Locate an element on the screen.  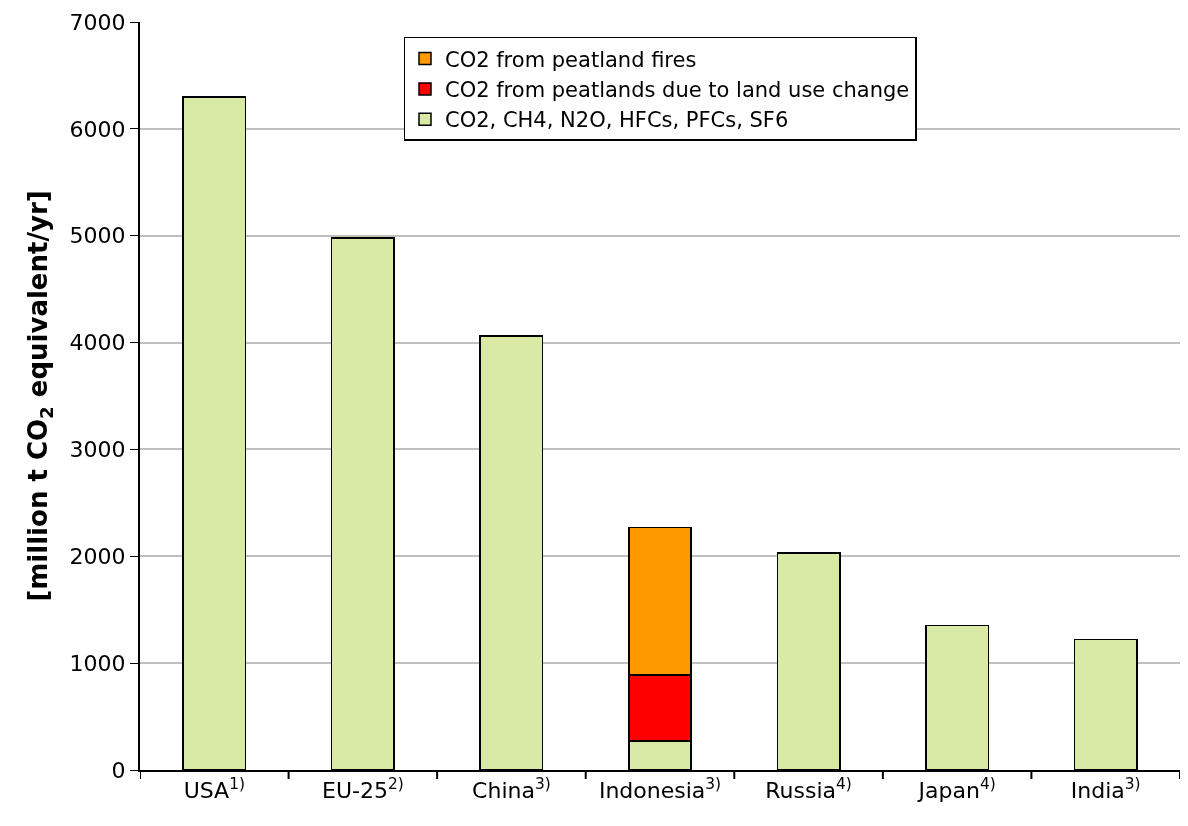
y-tick-label: 3000 is located at coordinates (97, 450).